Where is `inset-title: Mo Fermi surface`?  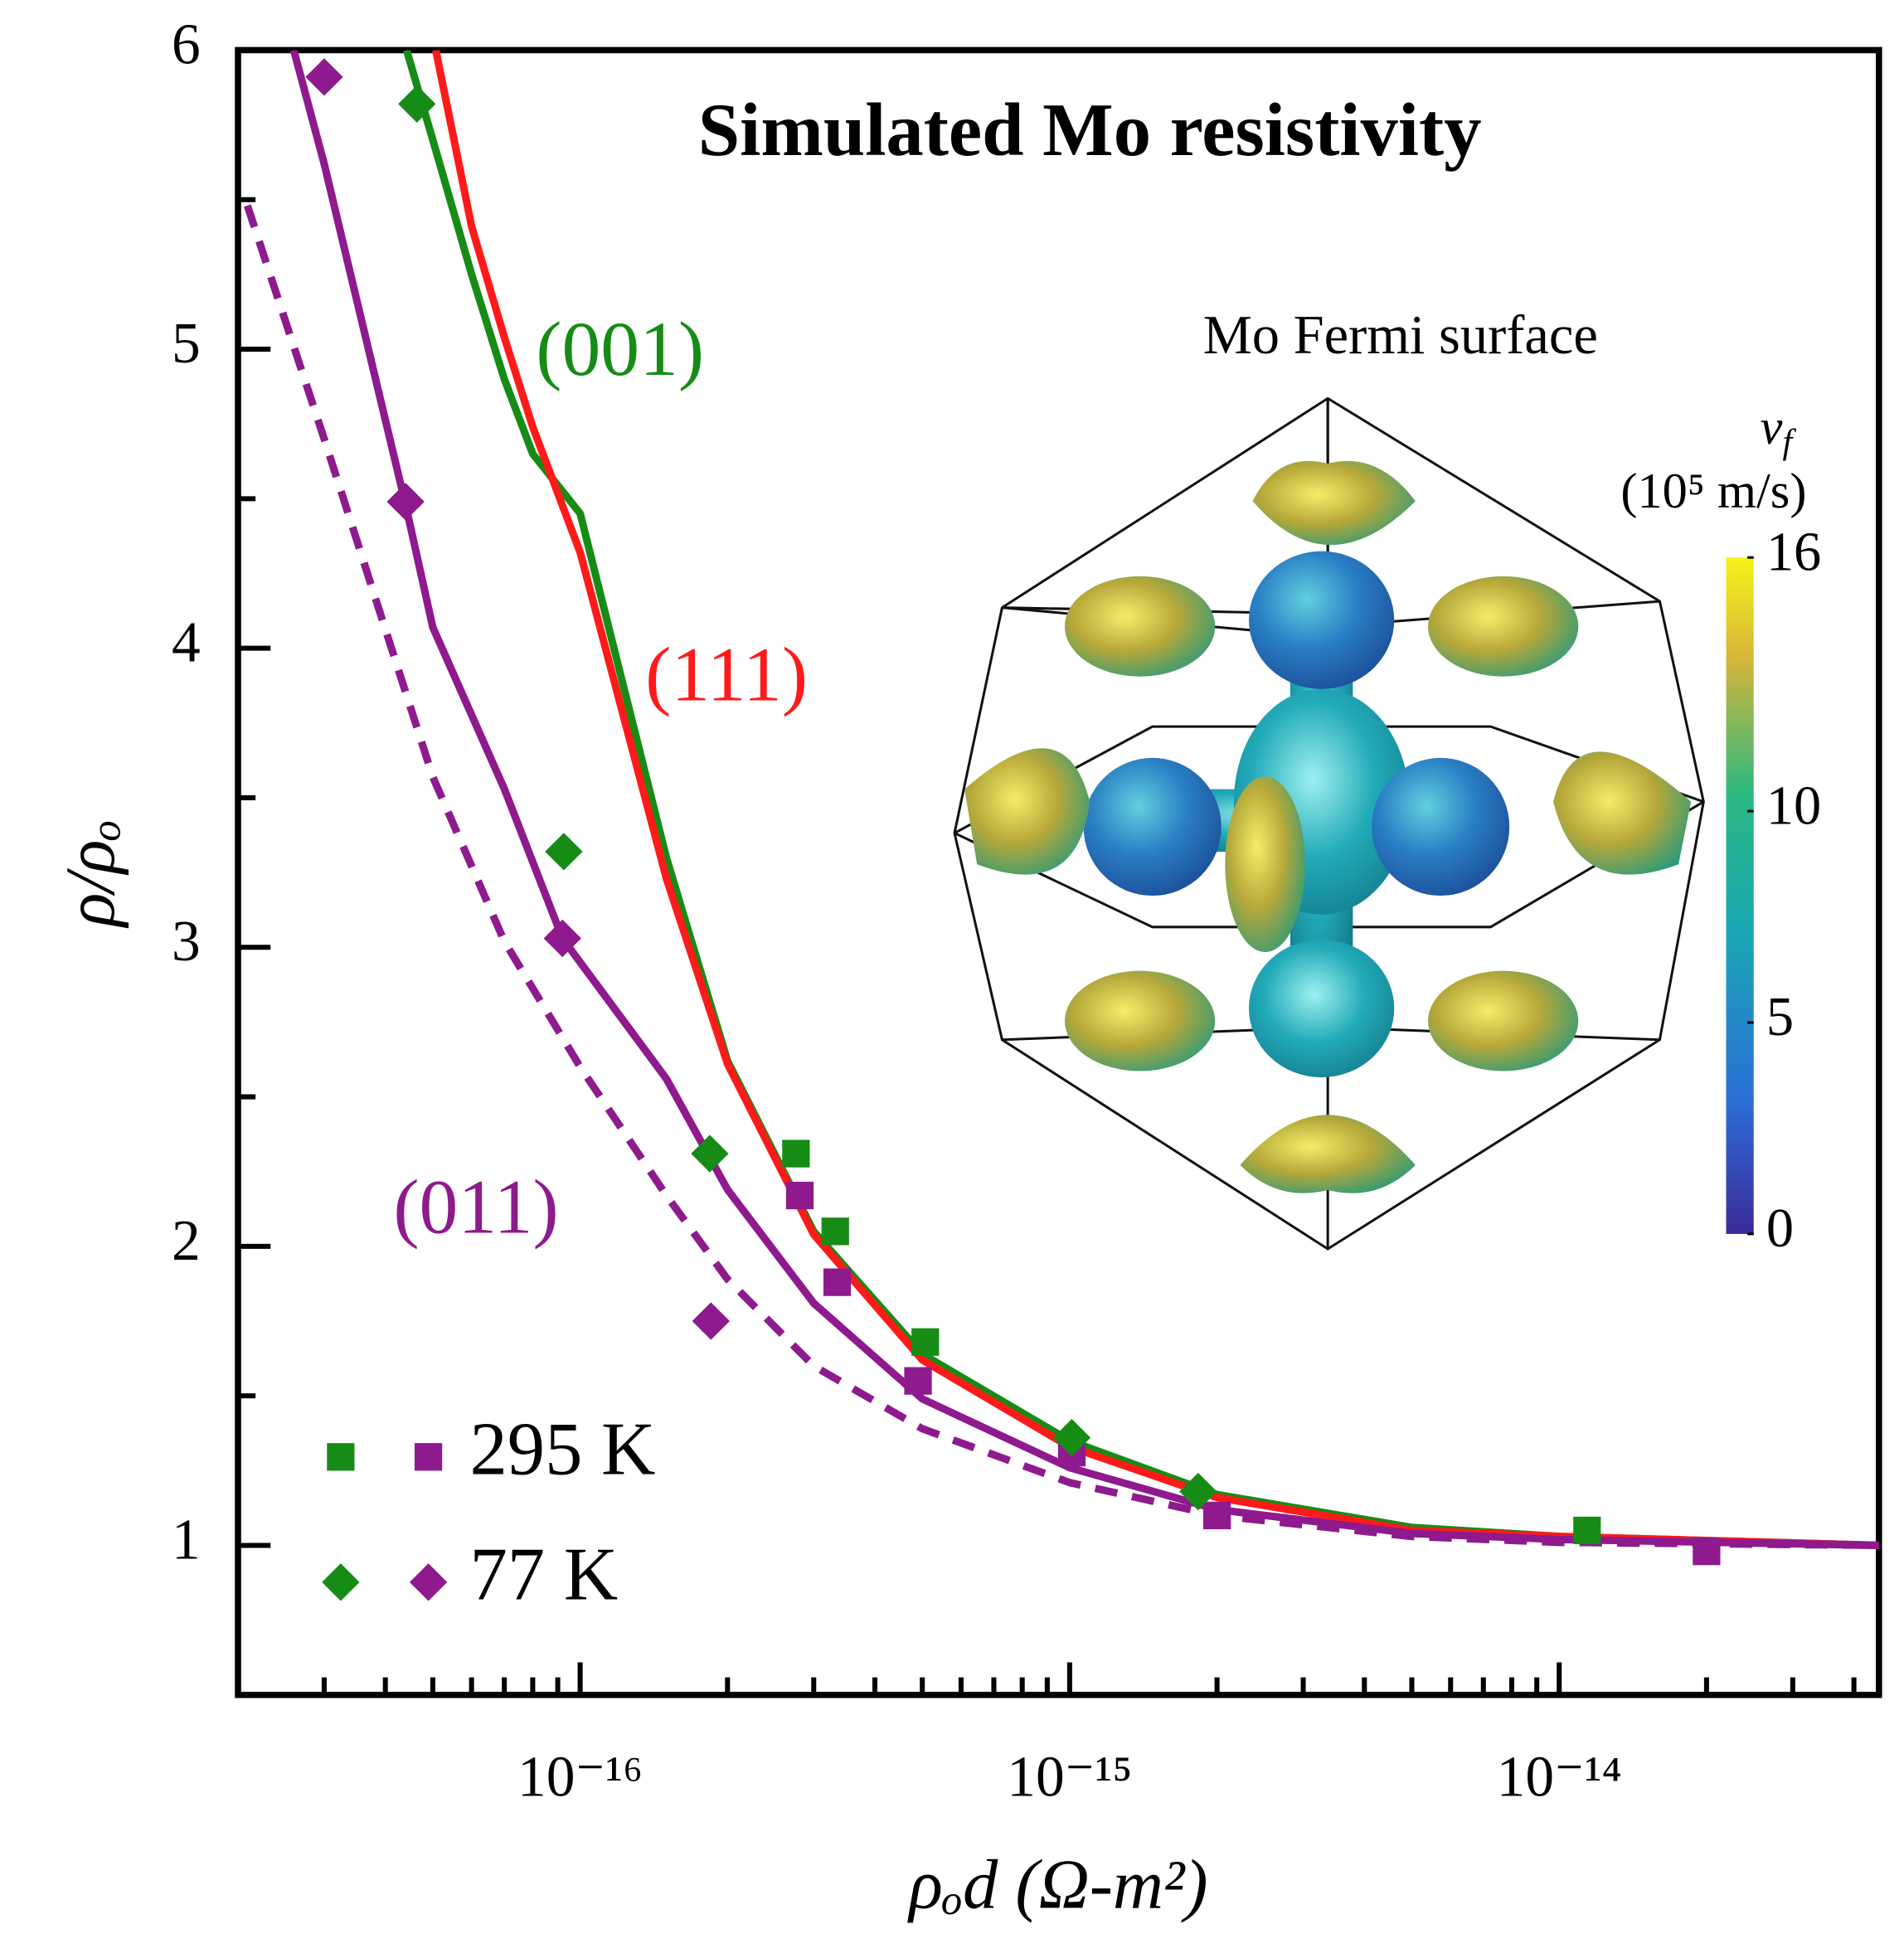
inset-title: Mo Fermi surface is located at coordinates (1400, 336).